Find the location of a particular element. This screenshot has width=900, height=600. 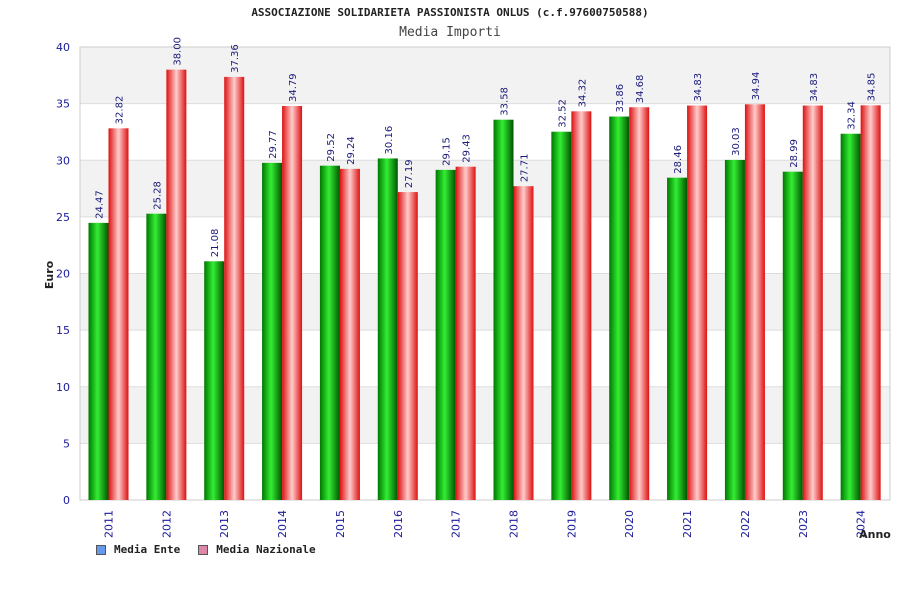

y-tick-label: 35 is located at coordinates (63, 104).